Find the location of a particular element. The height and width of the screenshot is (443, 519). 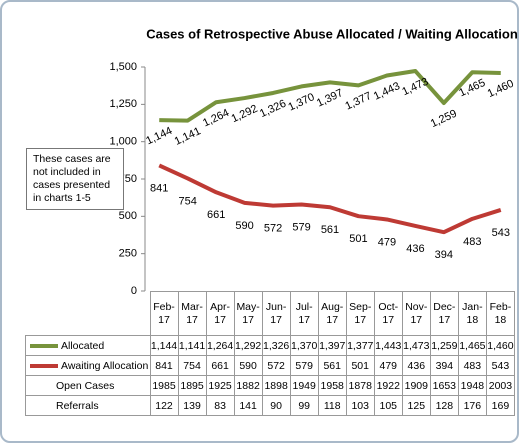

data-label: 436 is located at coordinates (415, 249).